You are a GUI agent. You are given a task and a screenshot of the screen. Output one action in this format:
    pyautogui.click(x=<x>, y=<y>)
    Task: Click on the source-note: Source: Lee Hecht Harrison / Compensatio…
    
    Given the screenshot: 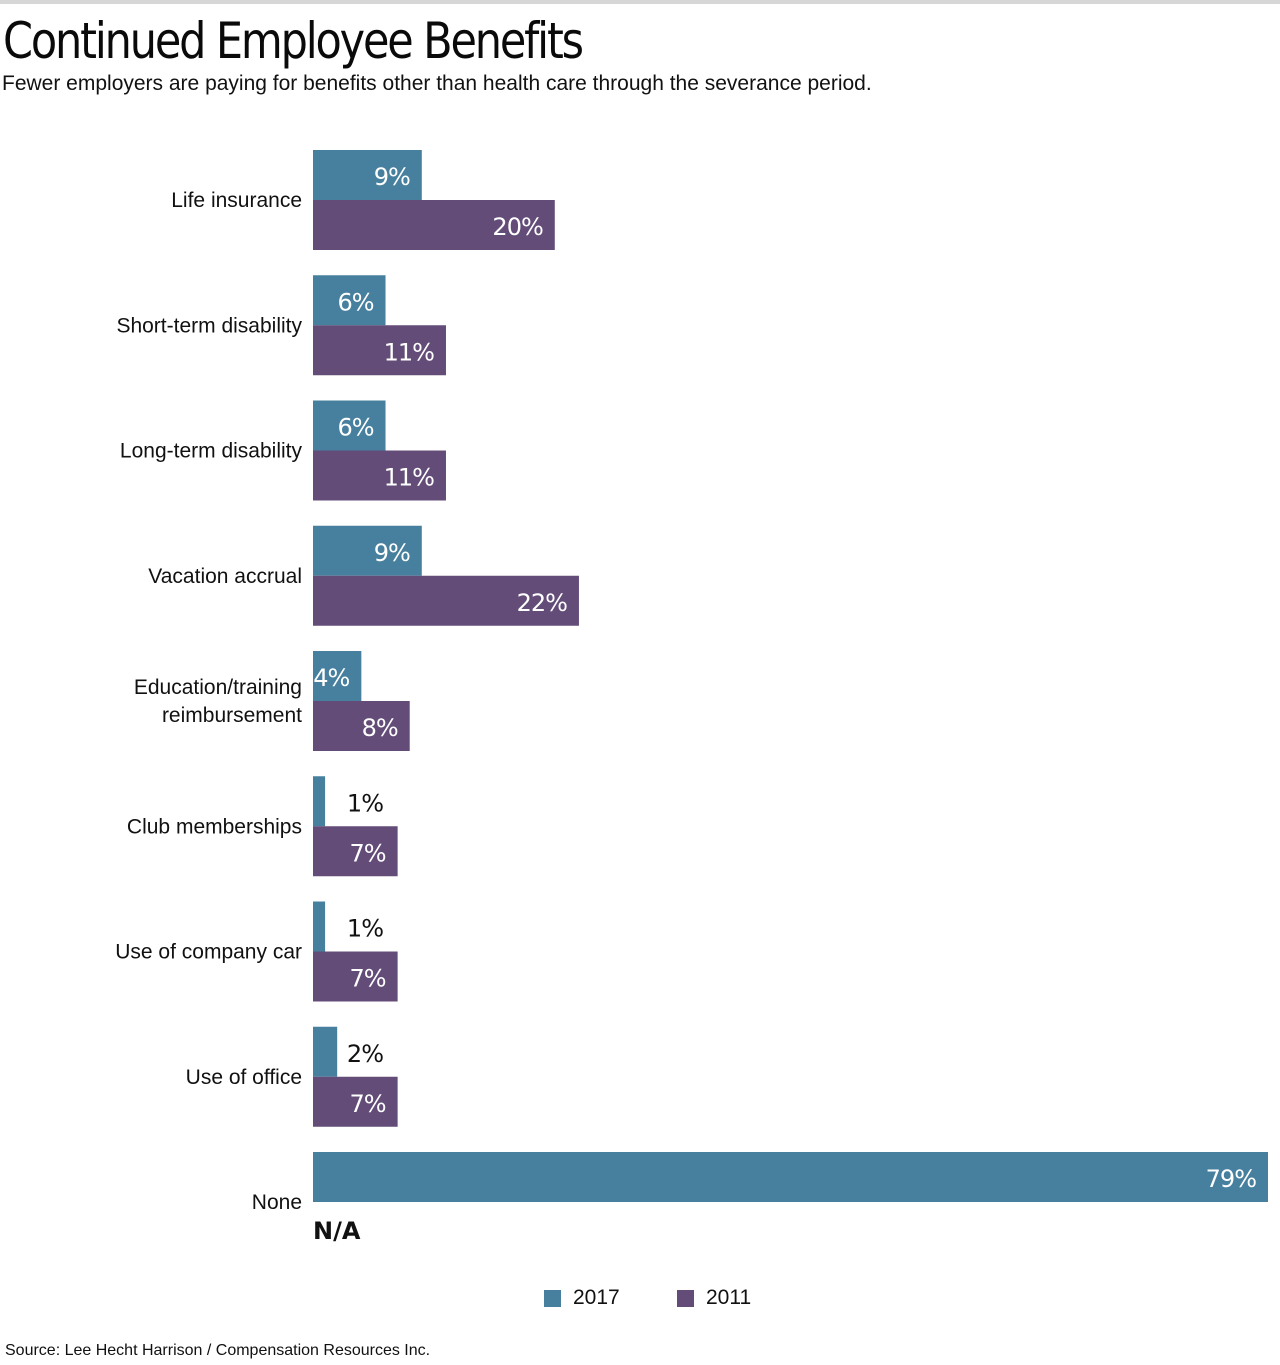 What is the action you would take?
    pyautogui.click(x=218, y=1350)
    